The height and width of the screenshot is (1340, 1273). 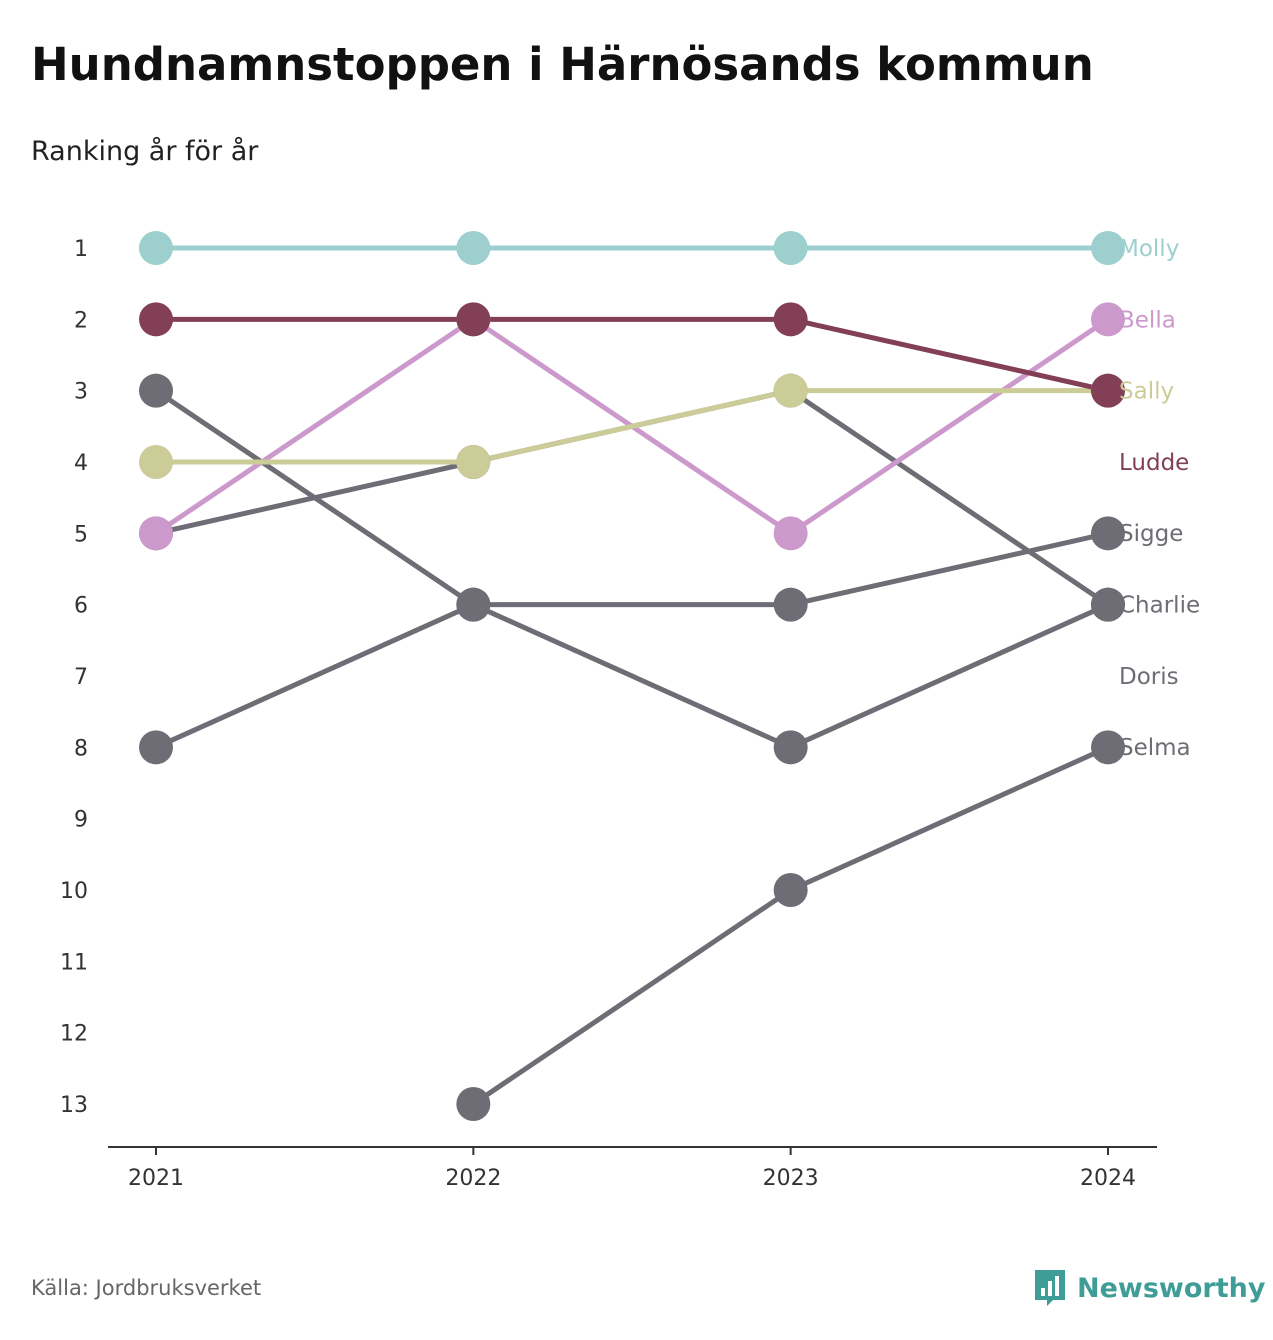 What do you see at coordinates (1171, 1288) in the screenshot?
I see `brand-name: Newsworthy` at bounding box center [1171, 1288].